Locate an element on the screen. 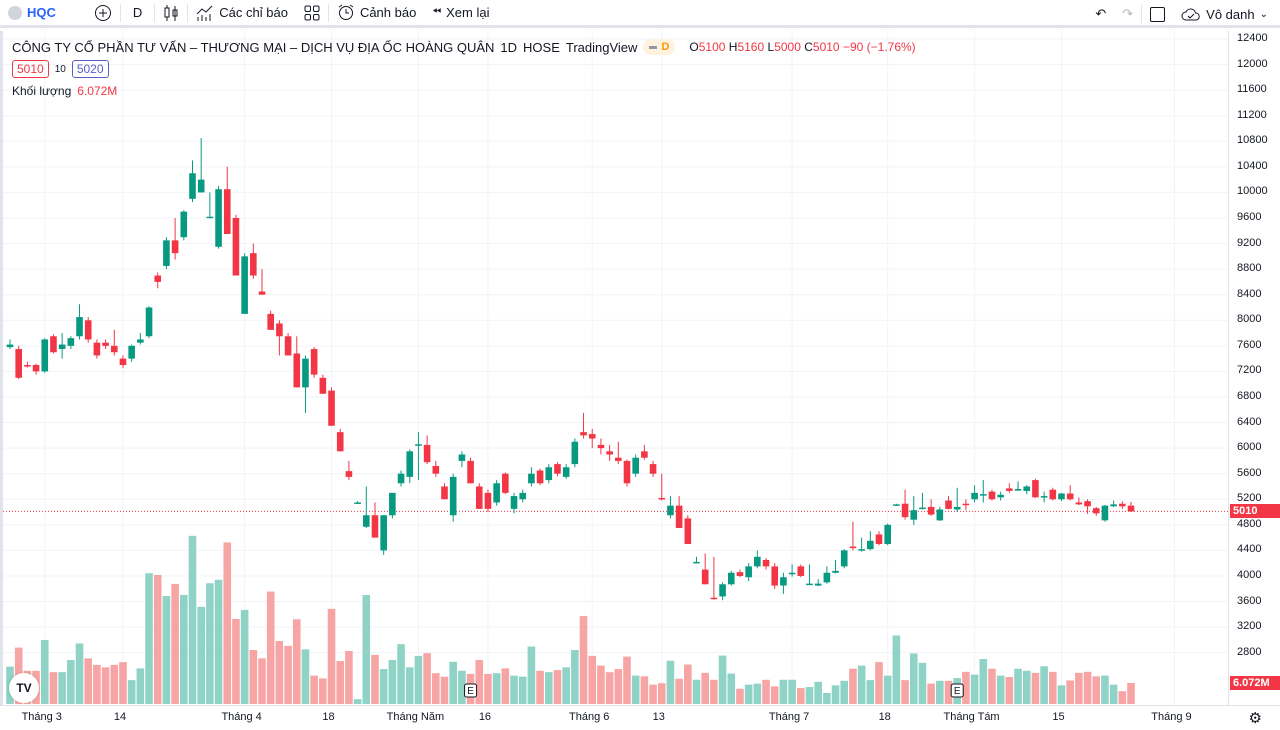 Image resolution: width=1280 pixels, height=730 pixels. chevron-down-icon: ⌄ is located at coordinates (1263, 14).